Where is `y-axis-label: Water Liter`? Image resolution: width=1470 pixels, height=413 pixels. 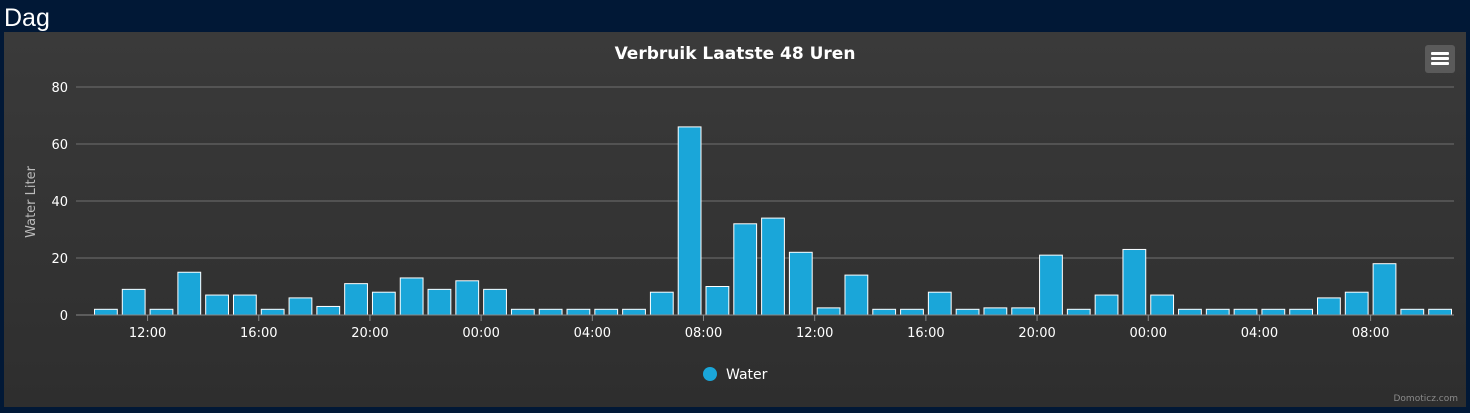 y-axis-label: Water Liter is located at coordinates (31, 201).